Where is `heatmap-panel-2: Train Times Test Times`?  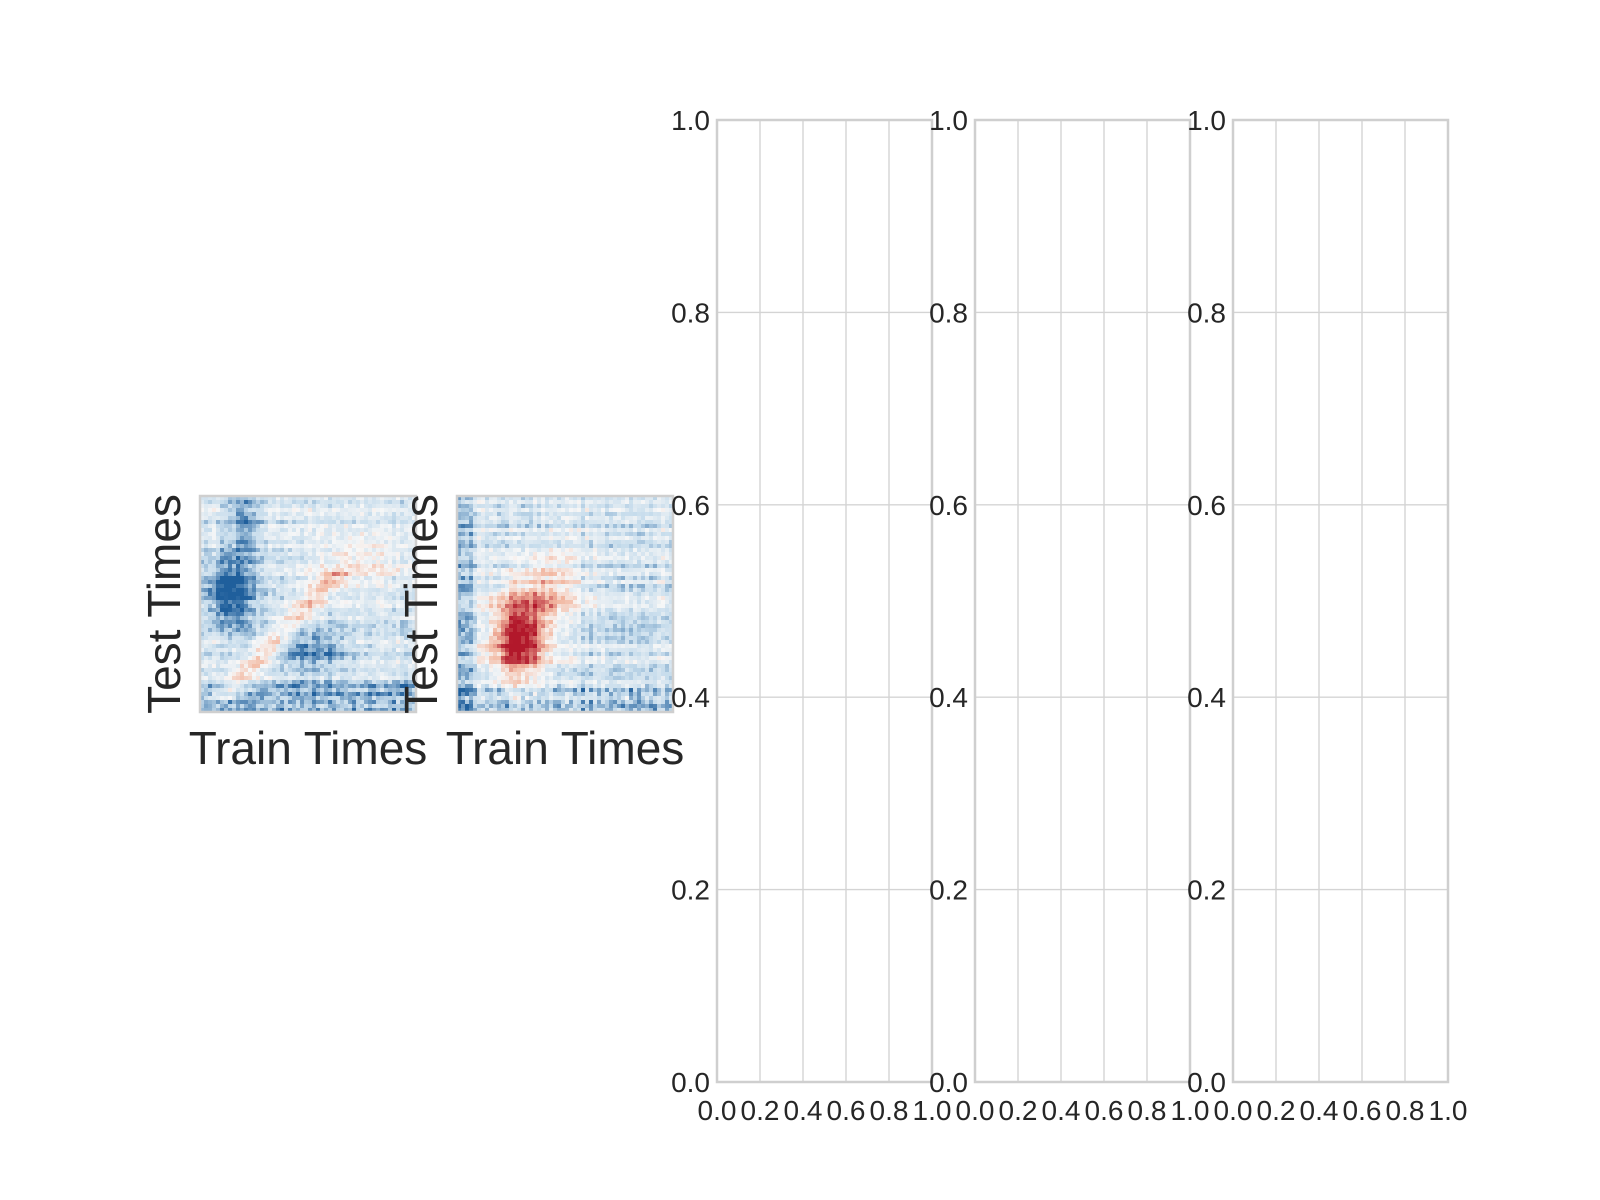 heatmap-panel-2: Train Times Test Times is located at coordinates (539, 634).